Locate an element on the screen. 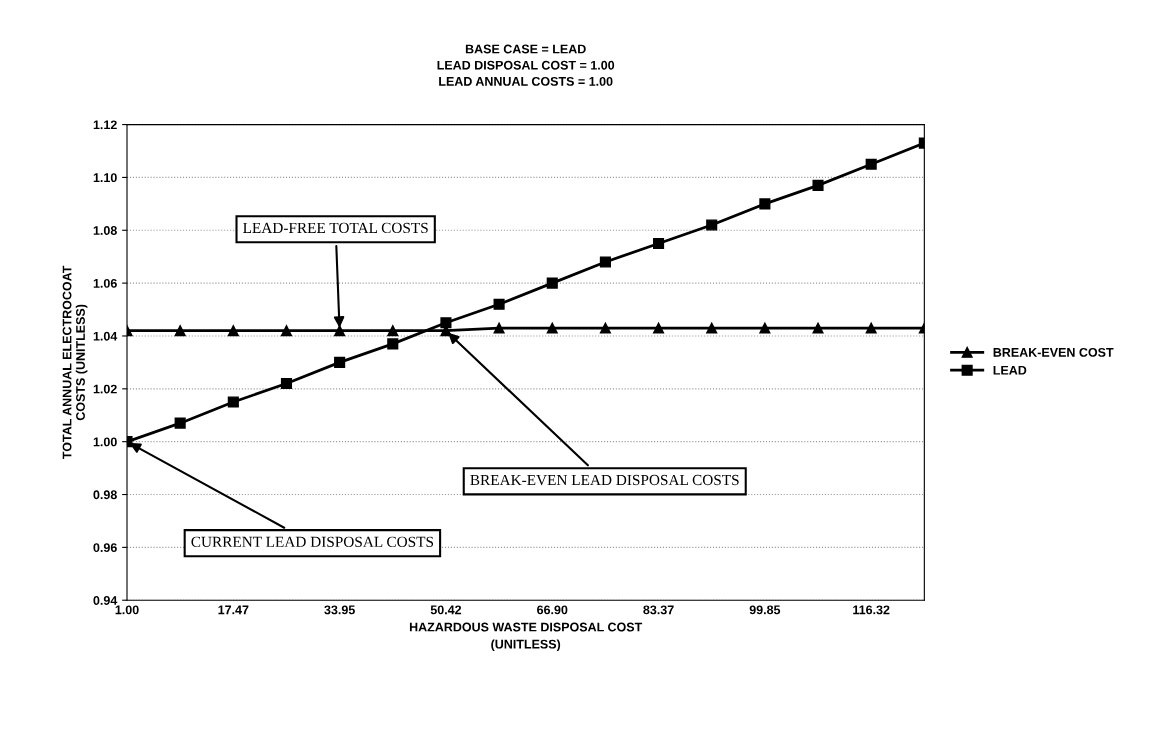 The width and height of the screenshot is (1176, 755). x-tick-label: 66.90 is located at coordinates (552, 610).